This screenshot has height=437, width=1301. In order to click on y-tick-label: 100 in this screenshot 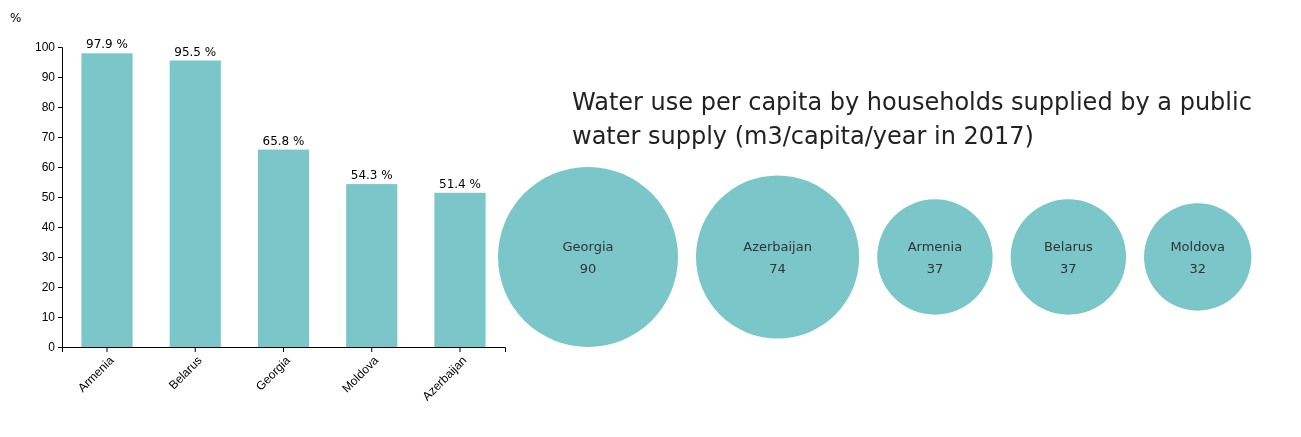, I will do `click(45, 47)`.